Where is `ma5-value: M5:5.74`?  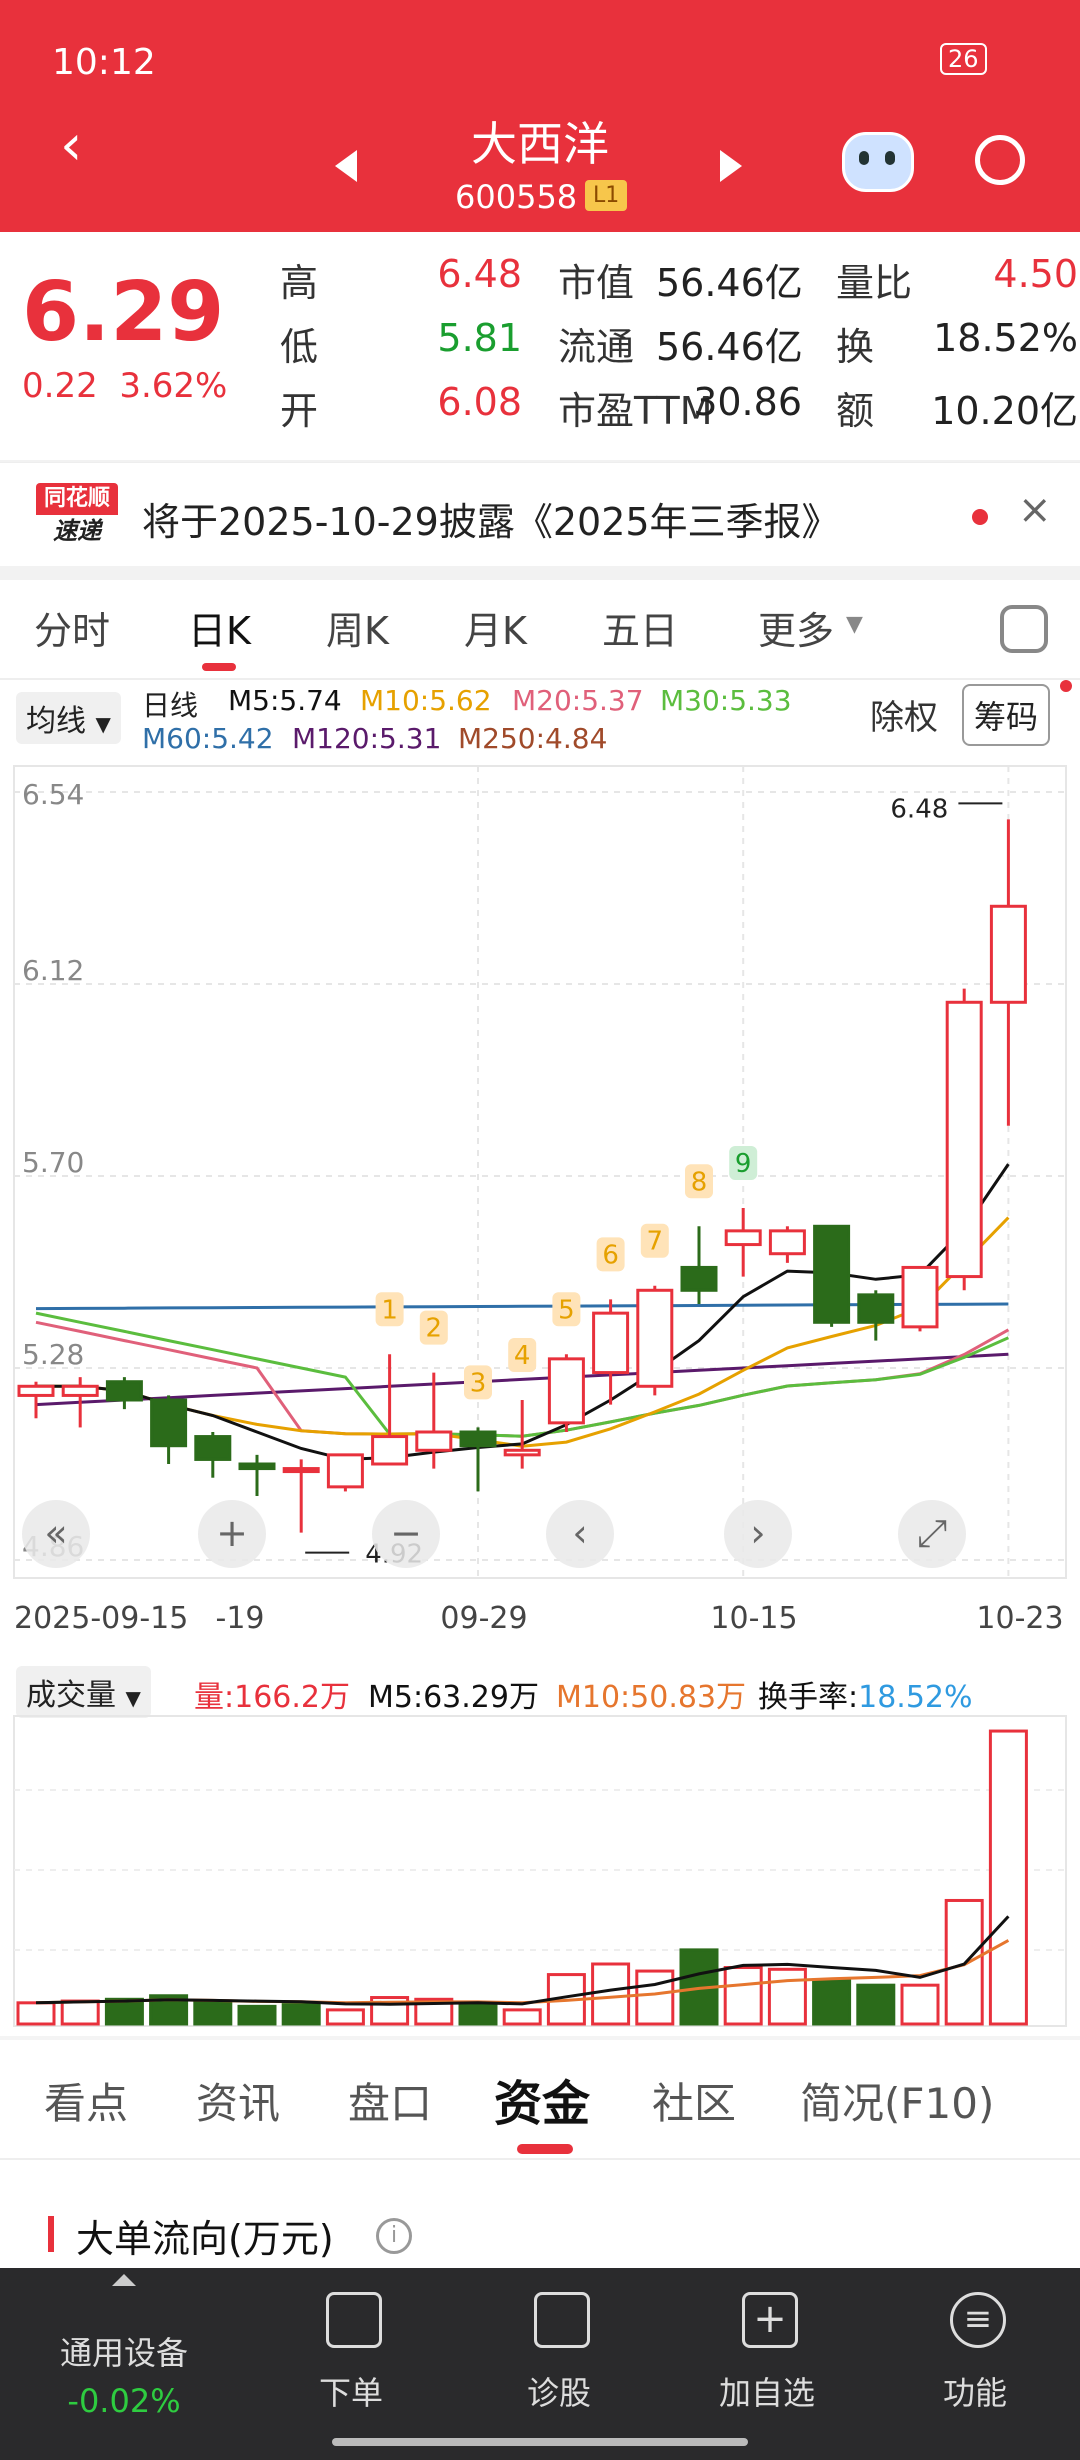 ma5-value: M5:5.74 is located at coordinates (285, 700).